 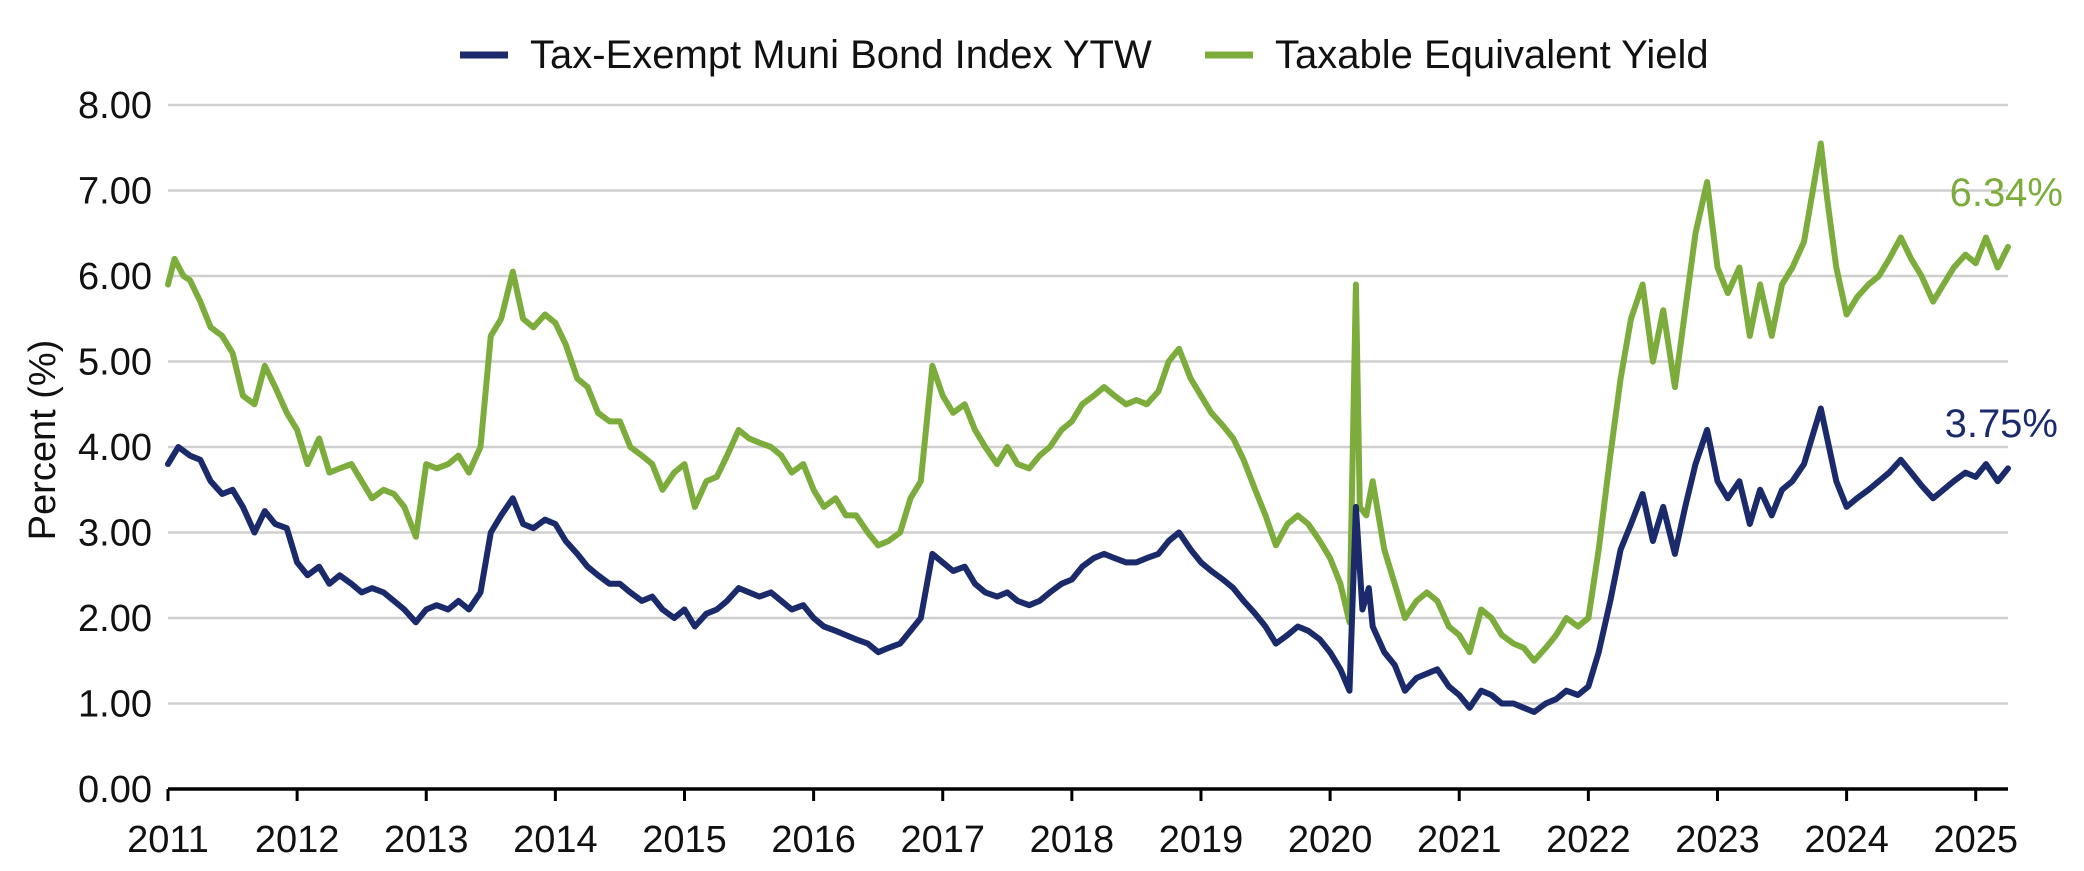 What do you see at coordinates (1459, 840) in the screenshot?
I see `x-tick-label: 2021` at bounding box center [1459, 840].